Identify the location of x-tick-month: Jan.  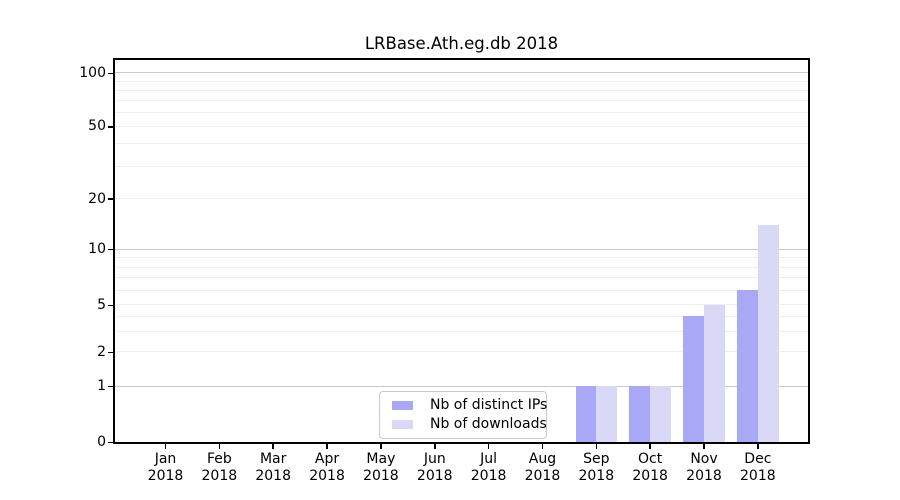
(165, 459).